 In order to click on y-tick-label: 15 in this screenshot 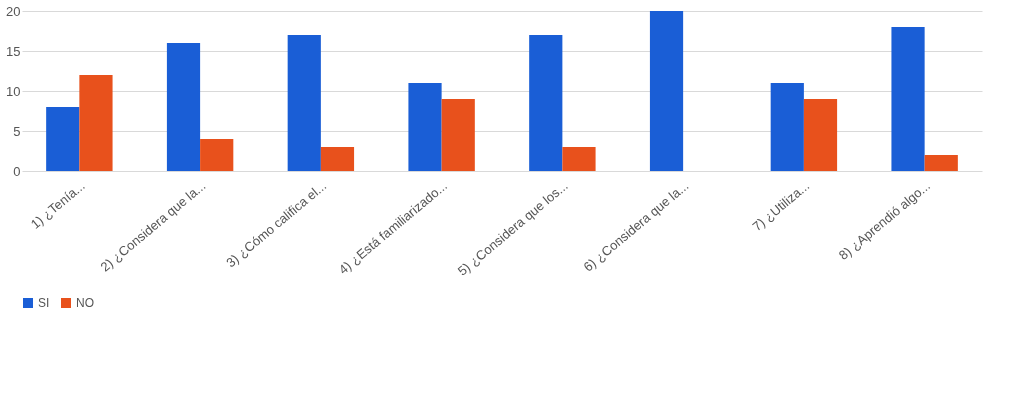, I will do `click(13, 51)`.